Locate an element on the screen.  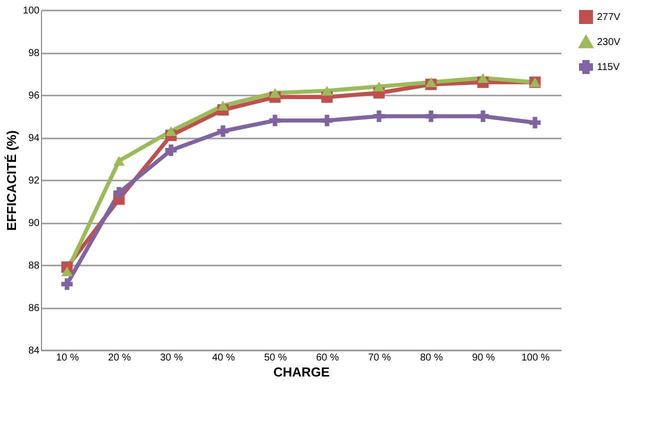
y-tick-label: 84 is located at coordinates (34, 351).